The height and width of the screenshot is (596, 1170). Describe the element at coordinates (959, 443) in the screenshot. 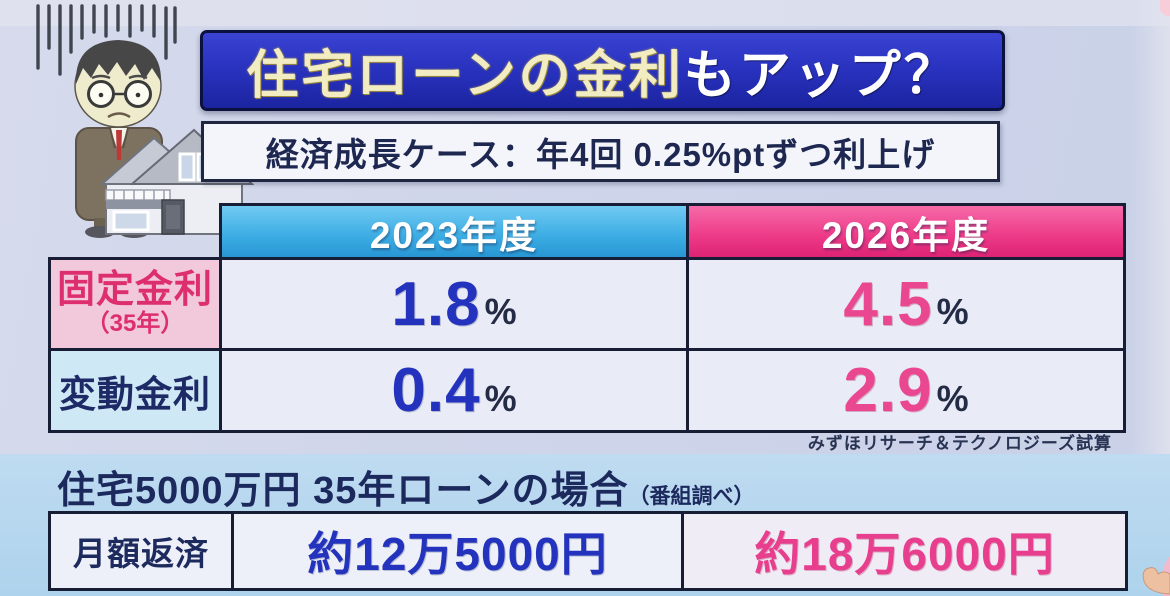

I see `data-source-credit: みずほリサーチ＆テクノロジーズ試算` at that location.